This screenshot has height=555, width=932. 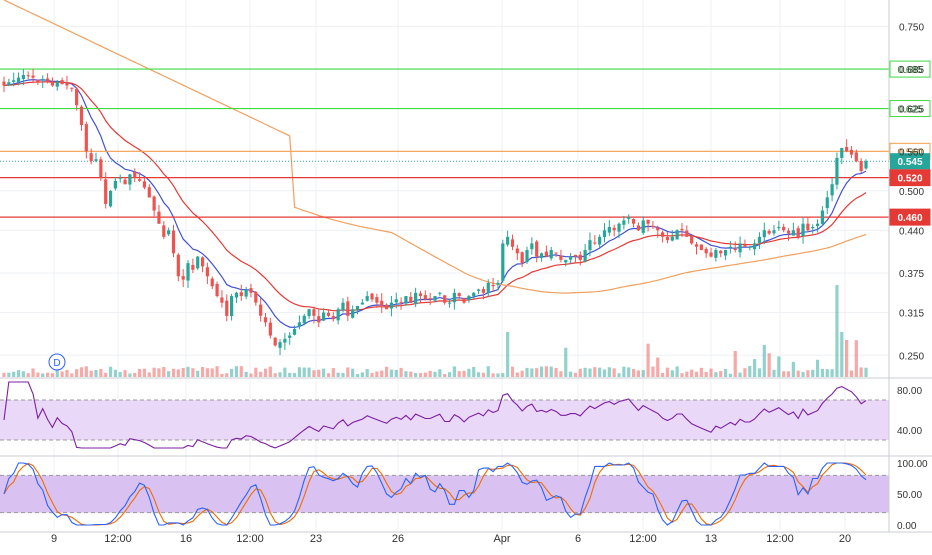 What do you see at coordinates (909, 179) in the screenshot?
I see `level-price-label: 0.520` at bounding box center [909, 179].